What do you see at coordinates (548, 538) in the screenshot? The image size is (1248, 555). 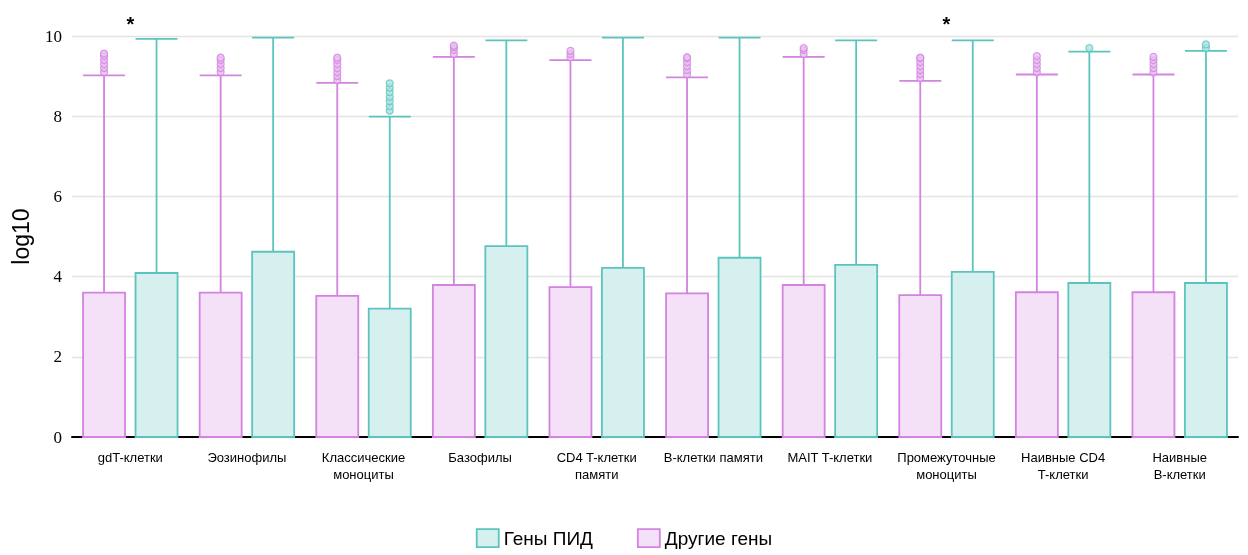 I see `legend-label: Гены ПИД` at bounding box center [548, 538].